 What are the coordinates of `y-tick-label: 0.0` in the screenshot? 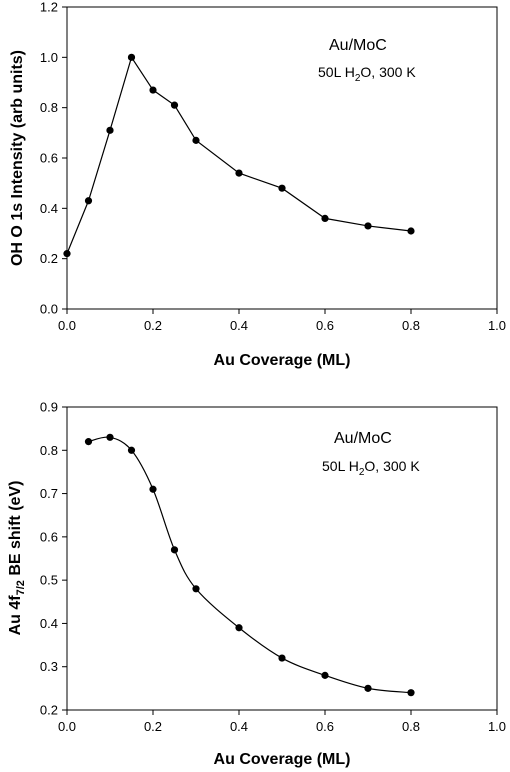 It's located at (49, 309).